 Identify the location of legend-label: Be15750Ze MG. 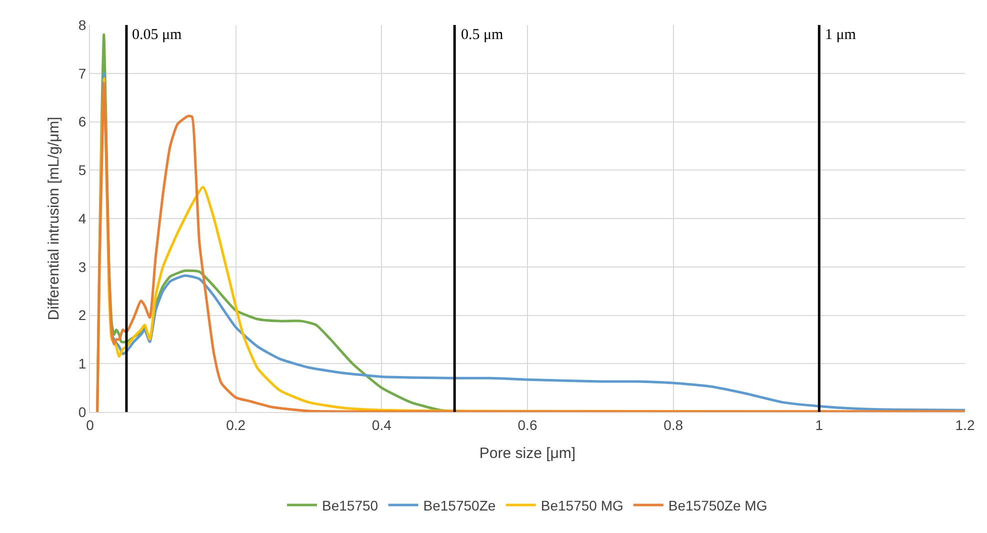
(718, 505).